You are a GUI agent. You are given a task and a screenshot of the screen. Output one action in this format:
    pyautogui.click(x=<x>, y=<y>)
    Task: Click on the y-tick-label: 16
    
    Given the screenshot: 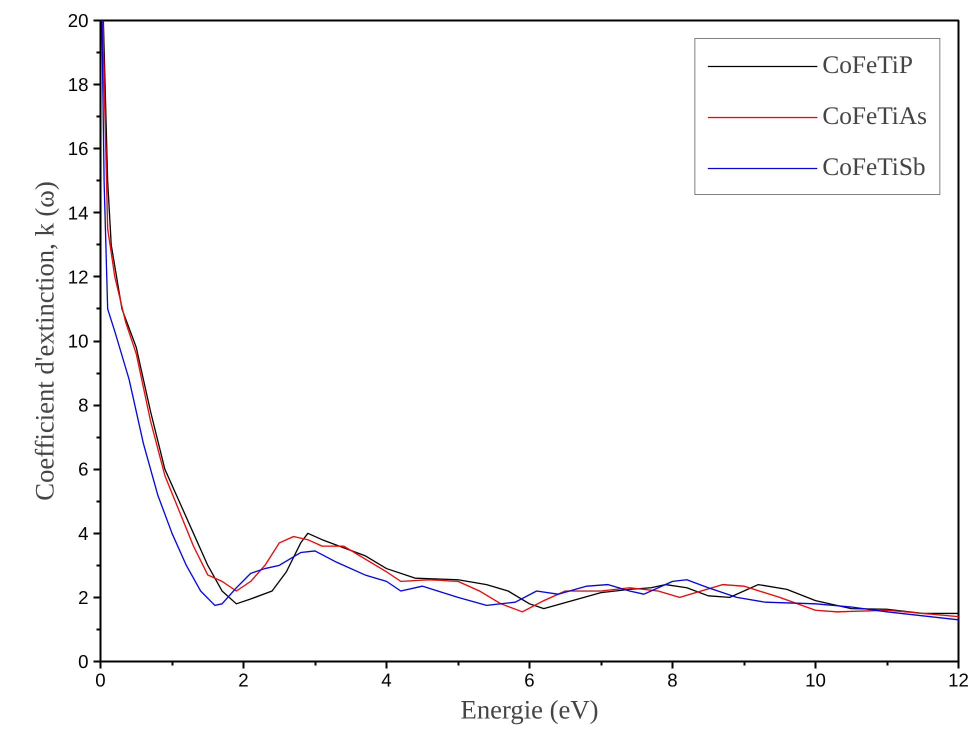 What is the action you would take?
    pyautogui.click(x=78, y=149)
    